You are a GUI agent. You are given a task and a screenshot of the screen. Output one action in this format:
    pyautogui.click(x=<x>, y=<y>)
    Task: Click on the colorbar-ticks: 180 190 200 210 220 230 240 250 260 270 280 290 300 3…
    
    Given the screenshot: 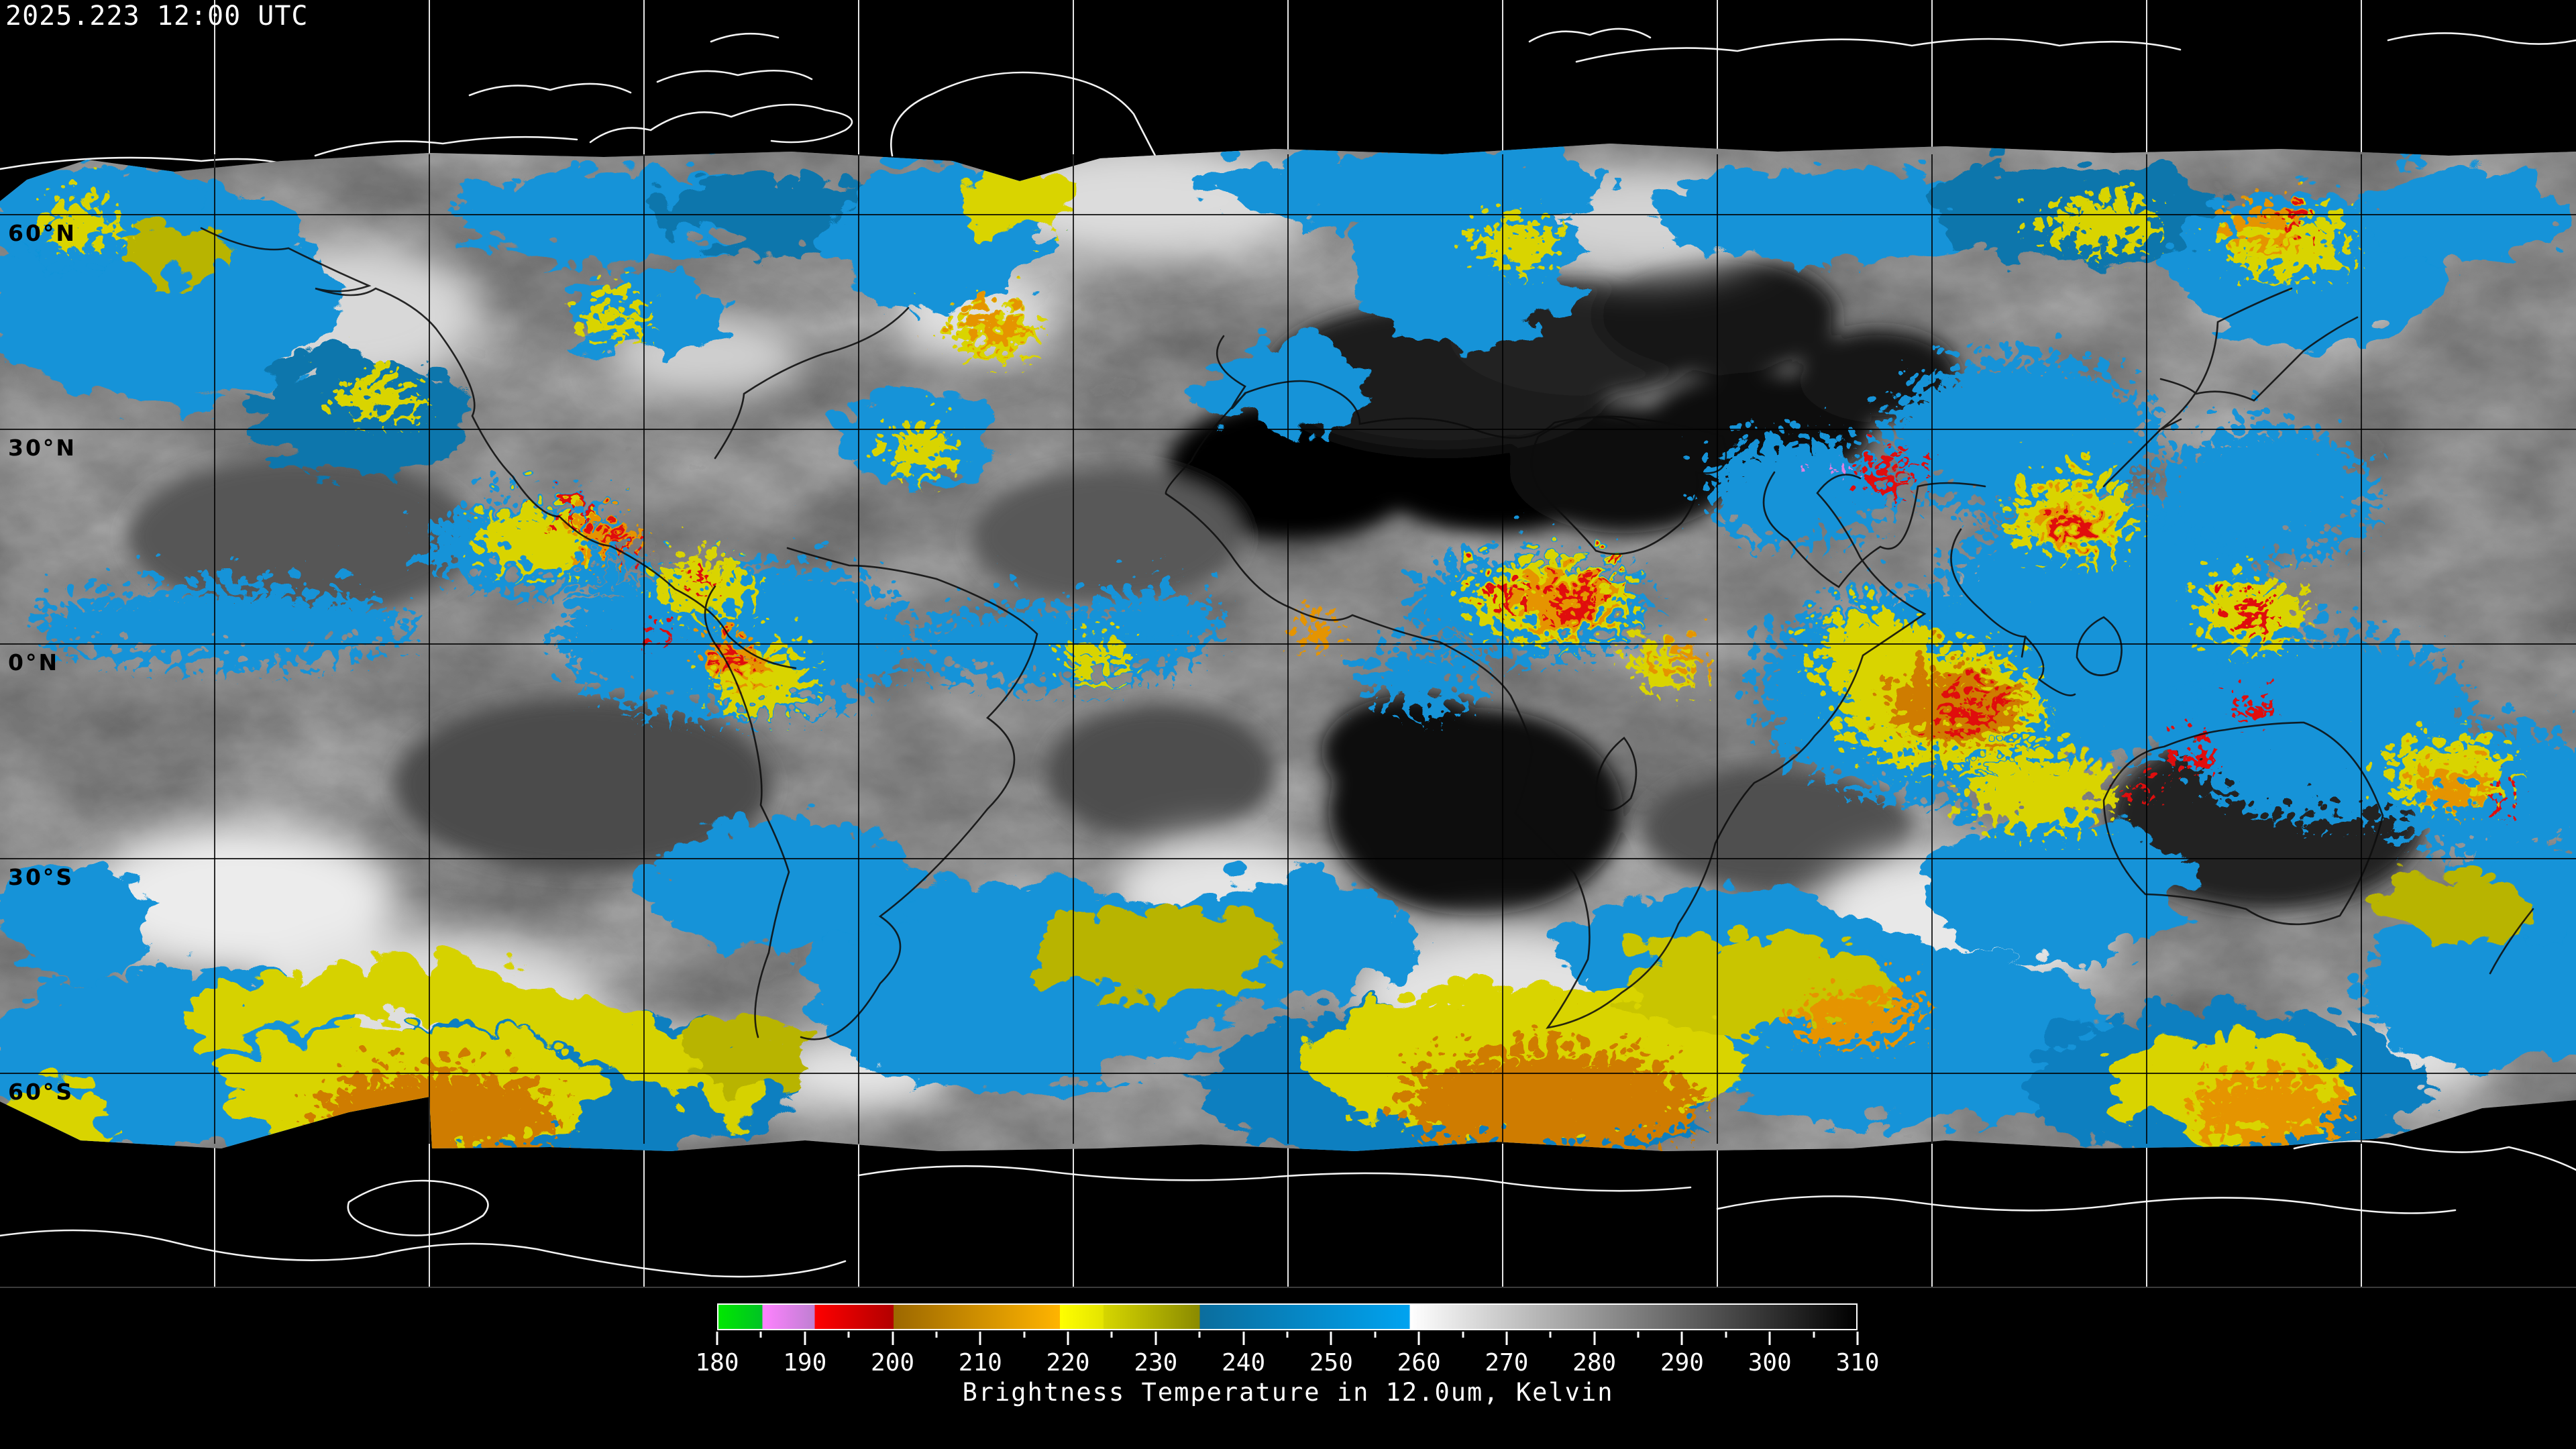 What is the action you would take?
    pyautogui.click(x=1287, y=1362)
    